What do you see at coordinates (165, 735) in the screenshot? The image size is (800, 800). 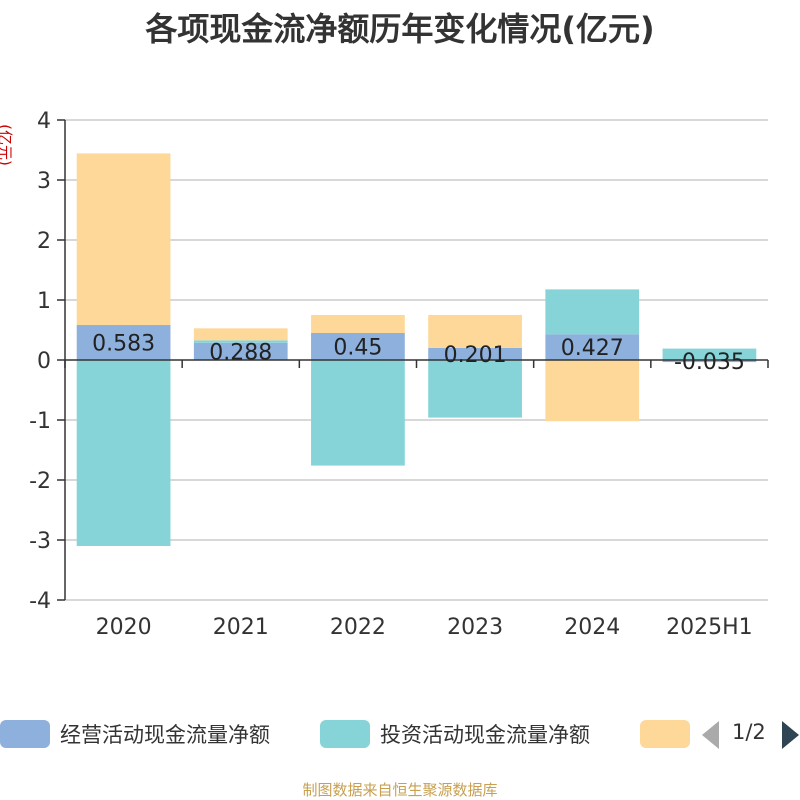 I see `legend-label-operating: 经营活动现金流量净额` at bounding box center [165, 735].